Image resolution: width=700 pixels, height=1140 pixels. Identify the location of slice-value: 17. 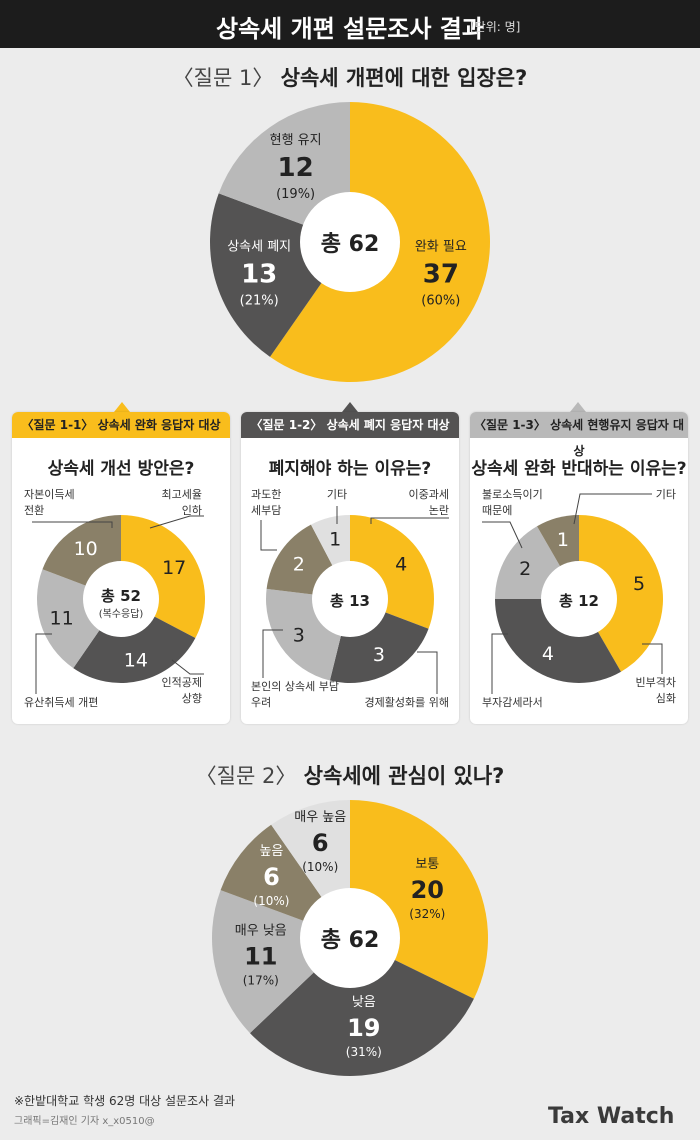
(174, 568).